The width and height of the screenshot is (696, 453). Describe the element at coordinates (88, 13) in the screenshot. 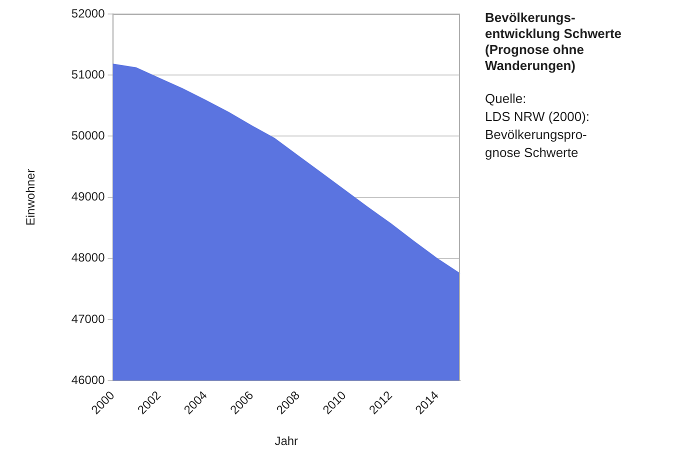

I see `y-tick-label: 52000` at that location.